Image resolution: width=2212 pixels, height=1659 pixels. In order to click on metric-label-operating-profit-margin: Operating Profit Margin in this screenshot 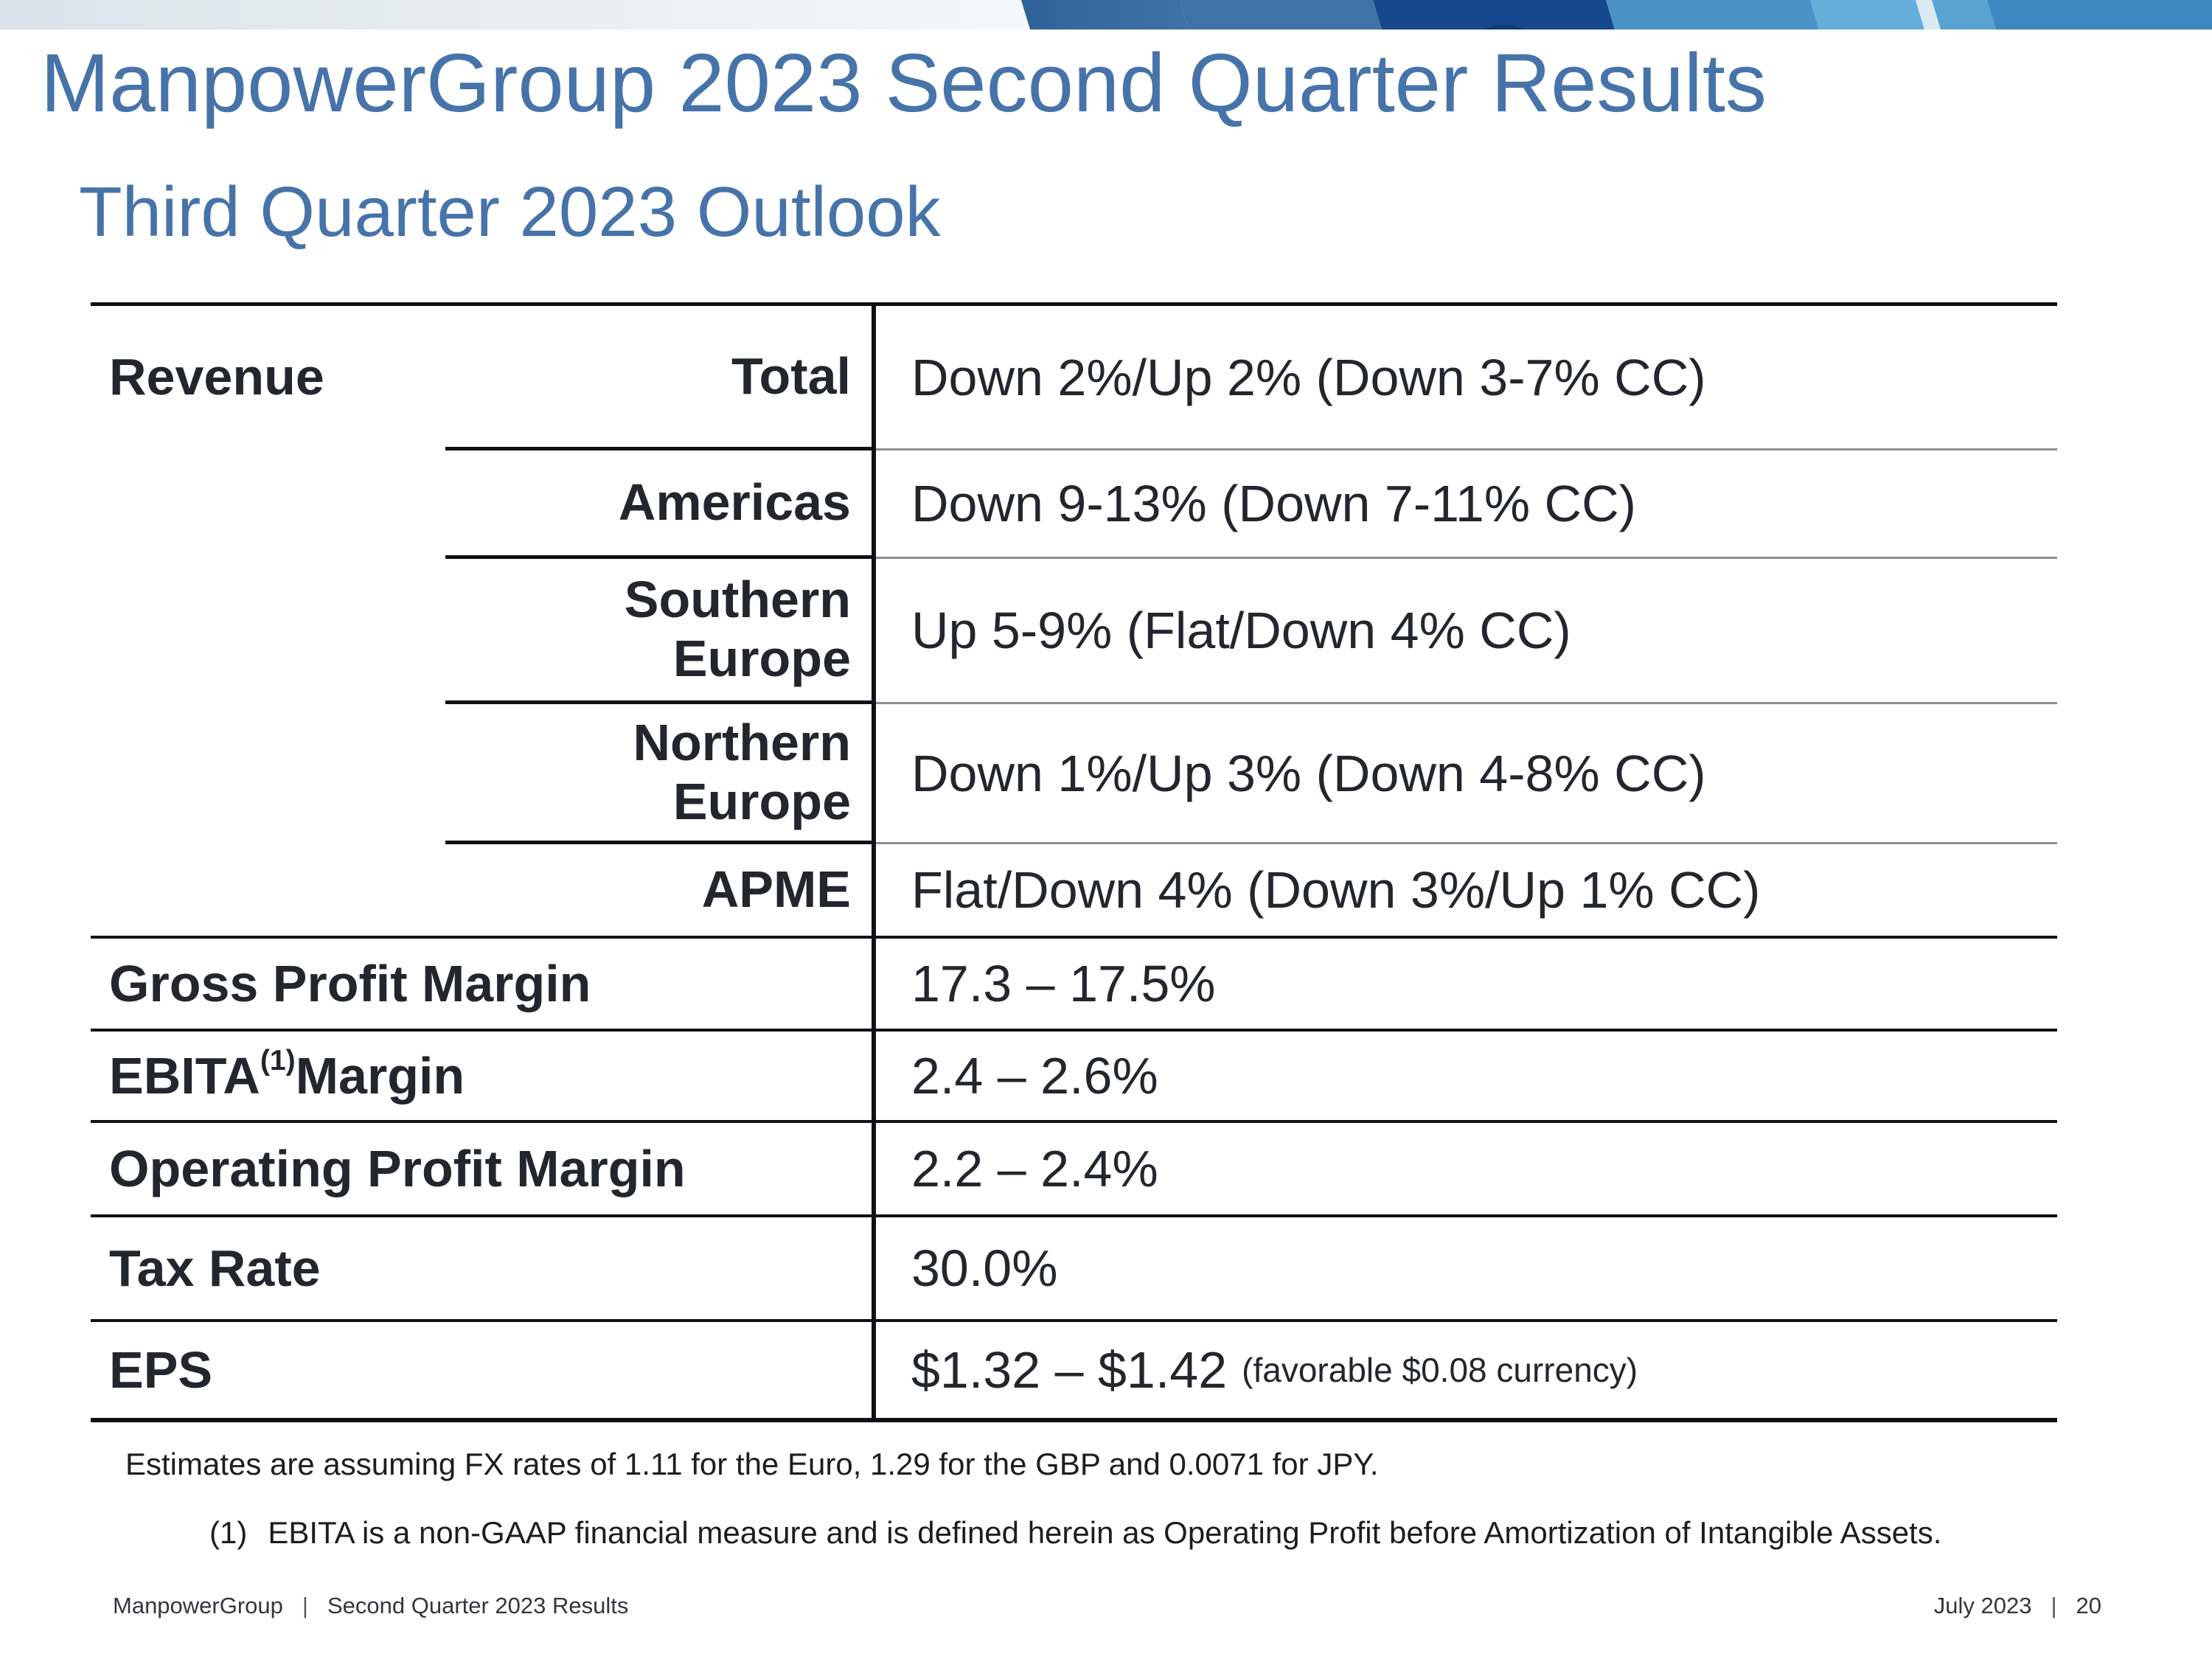, I will do `click(483, 1170)`.